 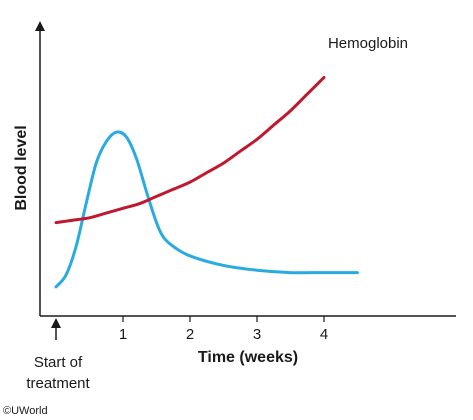 I want to click on start-of-treatment-label-line1: Start of, so click(x=58, y=362).